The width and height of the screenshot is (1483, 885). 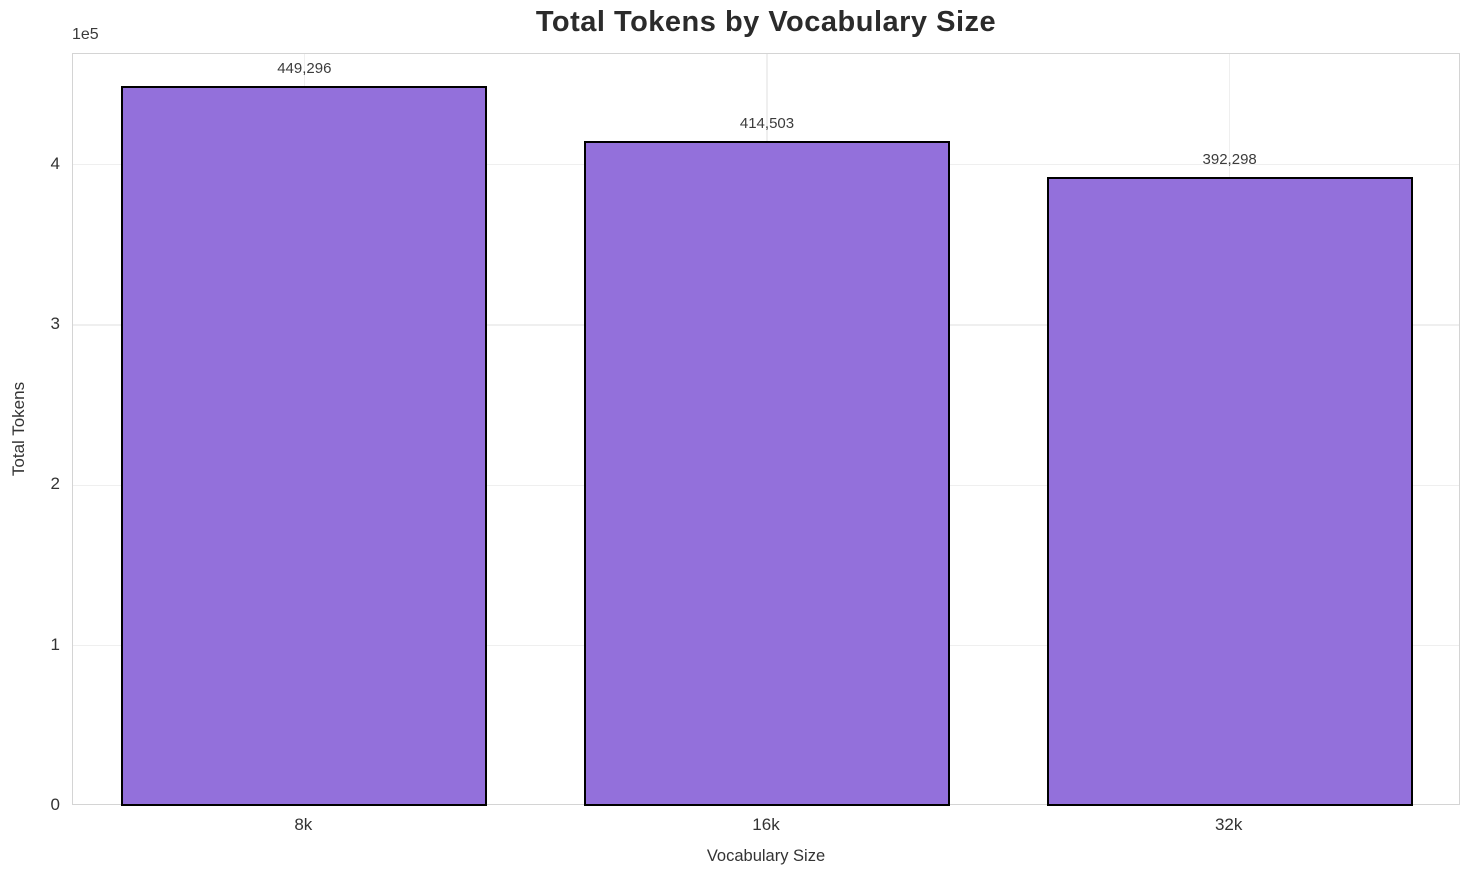 I want to click on x-tick-label-8k: 8k, so click(x=303, y=824).